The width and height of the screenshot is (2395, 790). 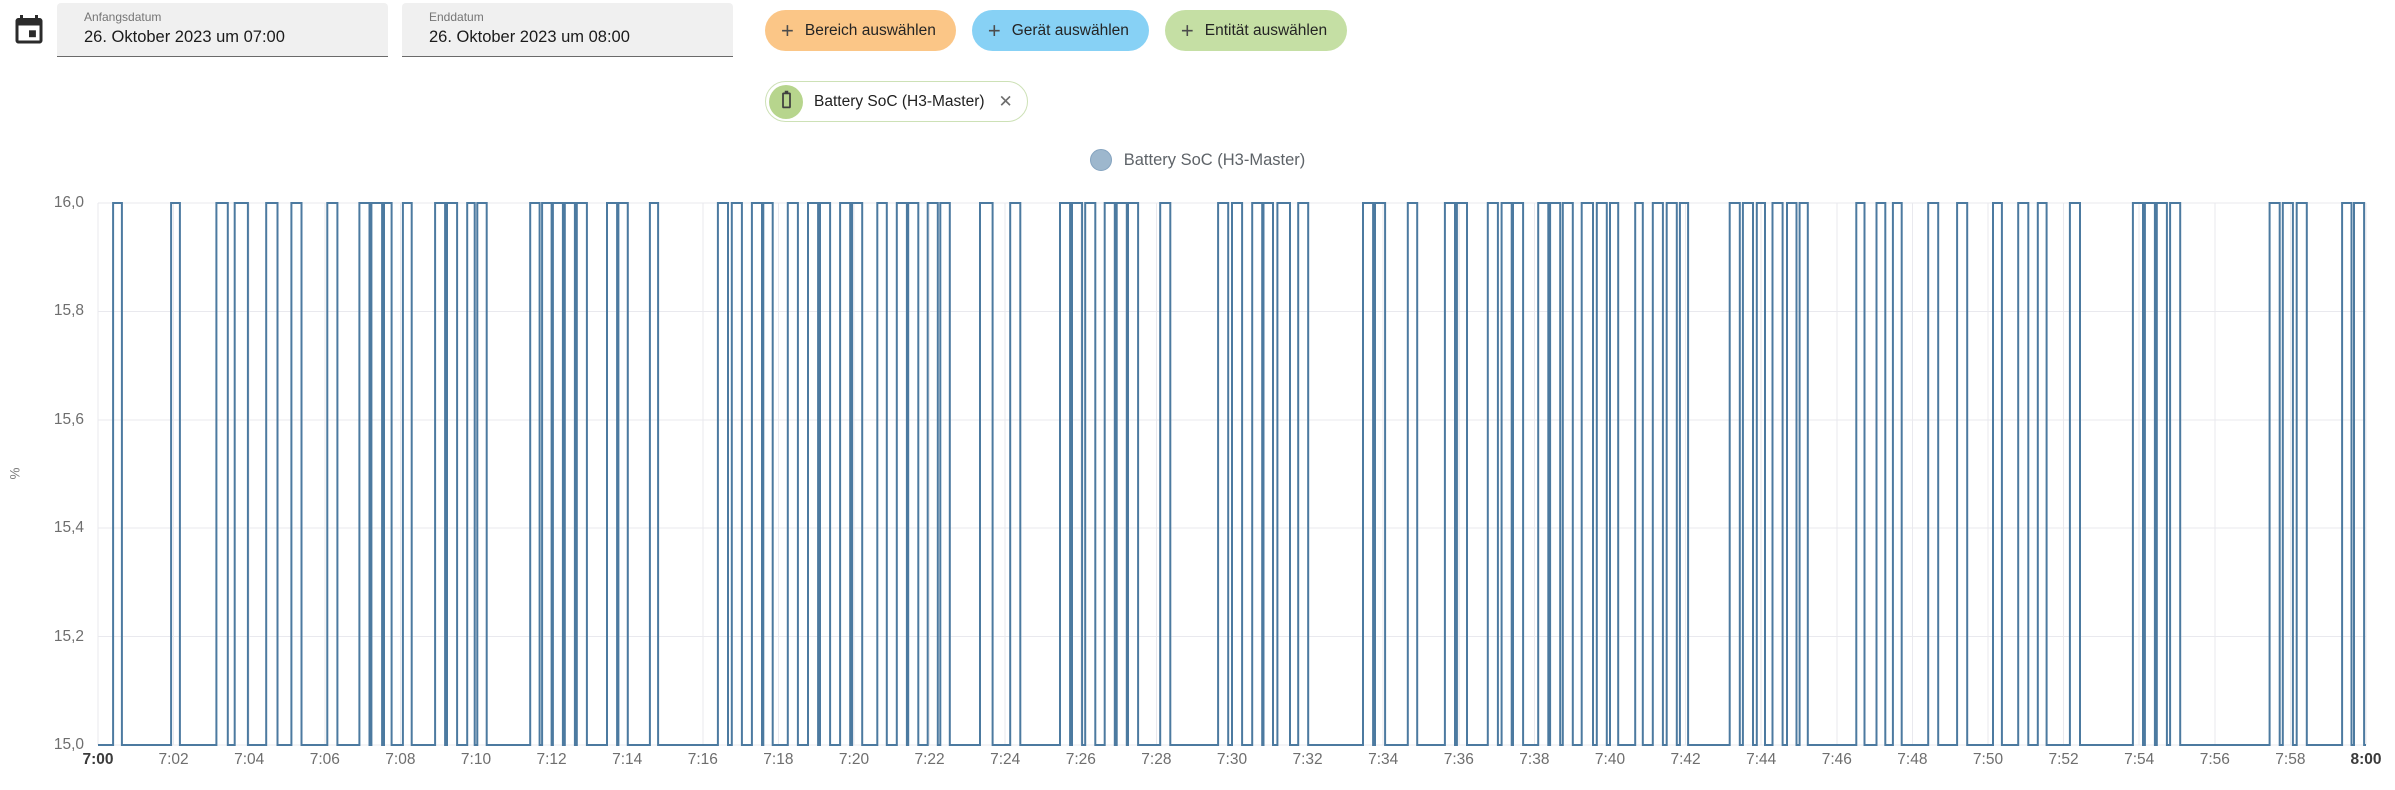 What do you see at coordinates (1685, 759) in the screenshot?
I see `x-axis-tick-label: 7:42` at bounding box center [1685, 759].